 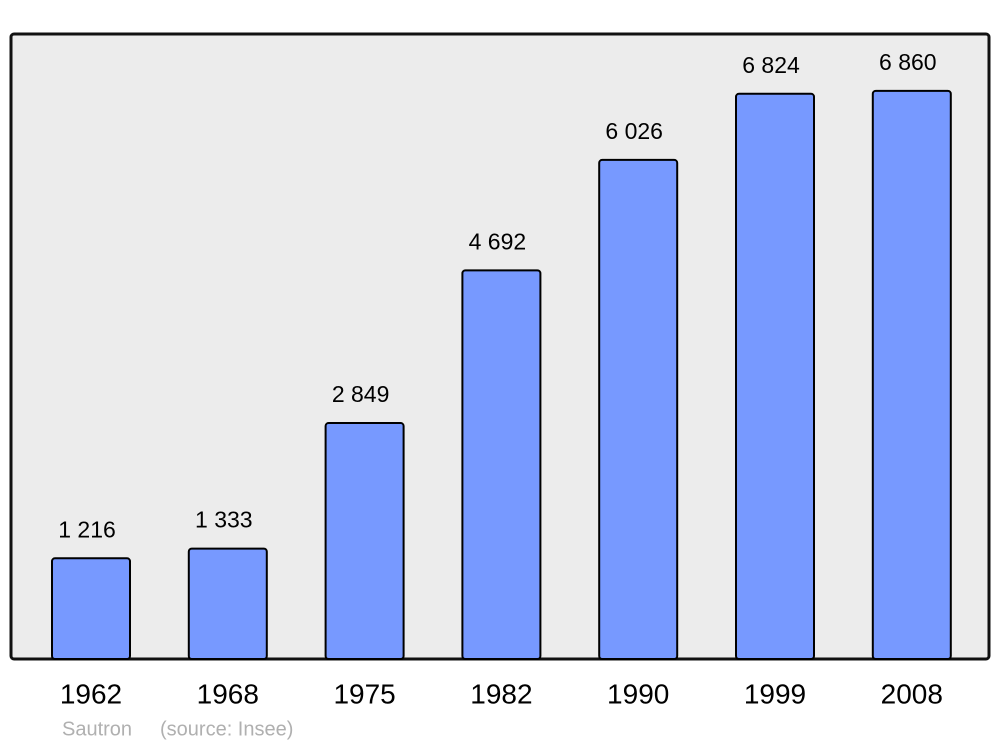 I want to click on x-tick-label: 2008, so click(x=912, y=693).